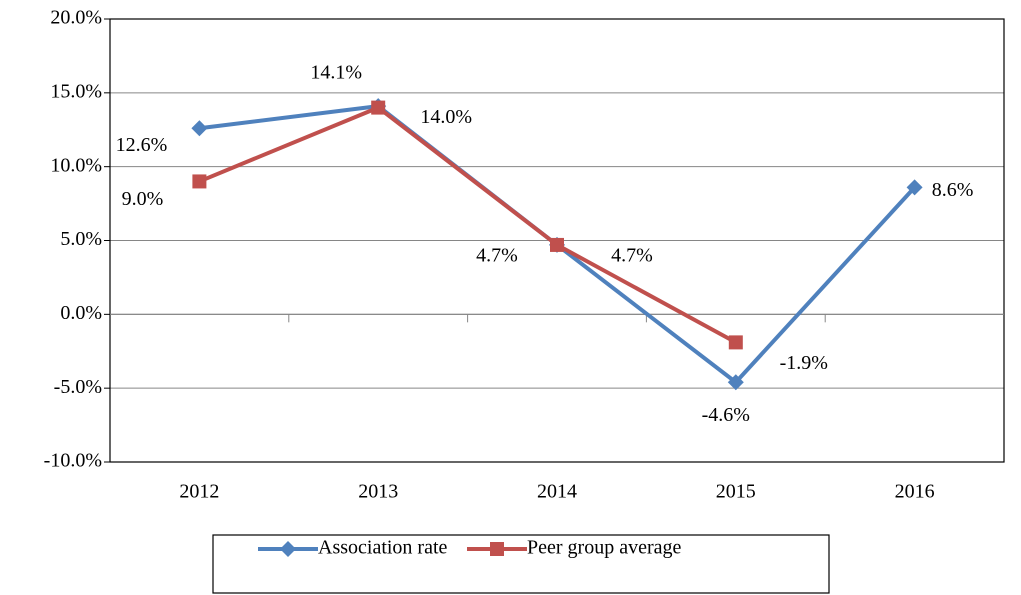  What do you see at coordinates (81, 239) in the screenshot?
I see `y-tick-label: 5.0%` at bounding box center [81, 239].